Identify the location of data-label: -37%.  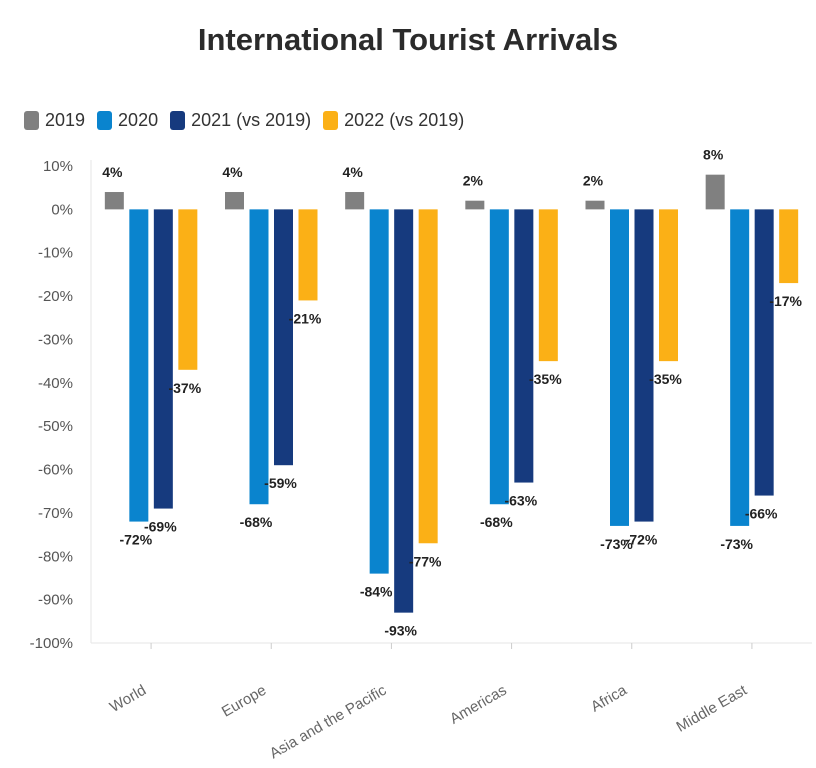
(184, 388).